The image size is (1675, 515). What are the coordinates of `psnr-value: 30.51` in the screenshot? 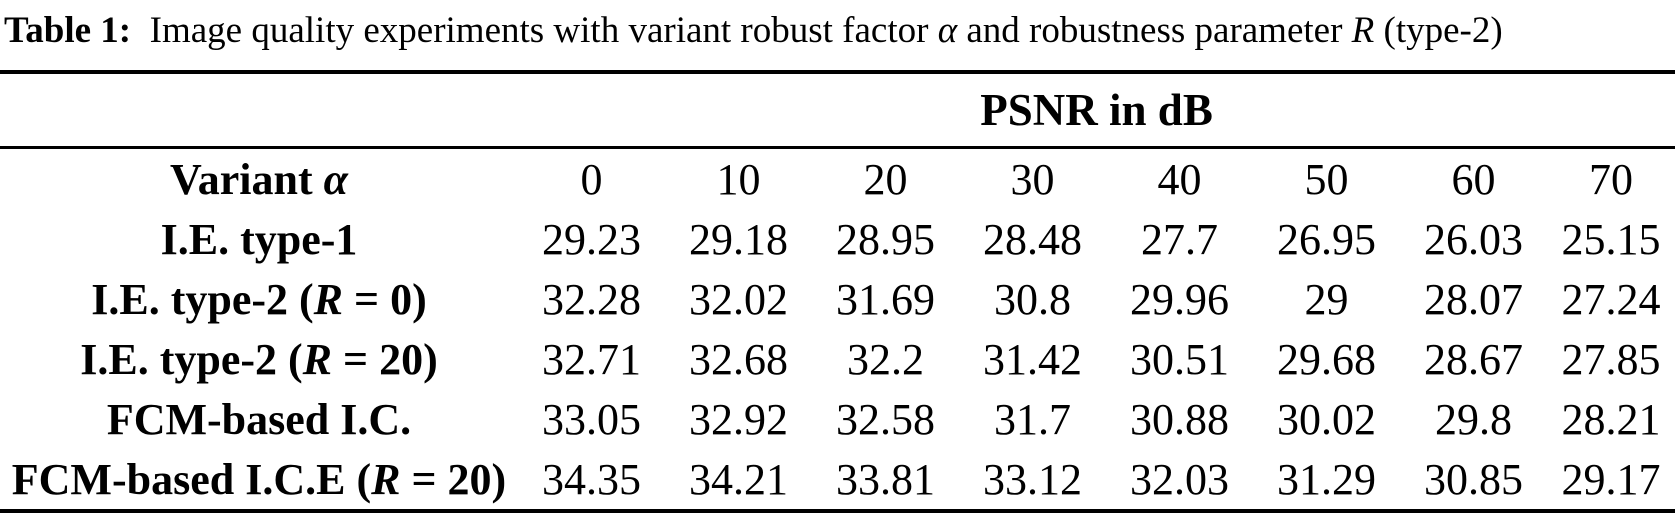 It's located at (1179, 359).